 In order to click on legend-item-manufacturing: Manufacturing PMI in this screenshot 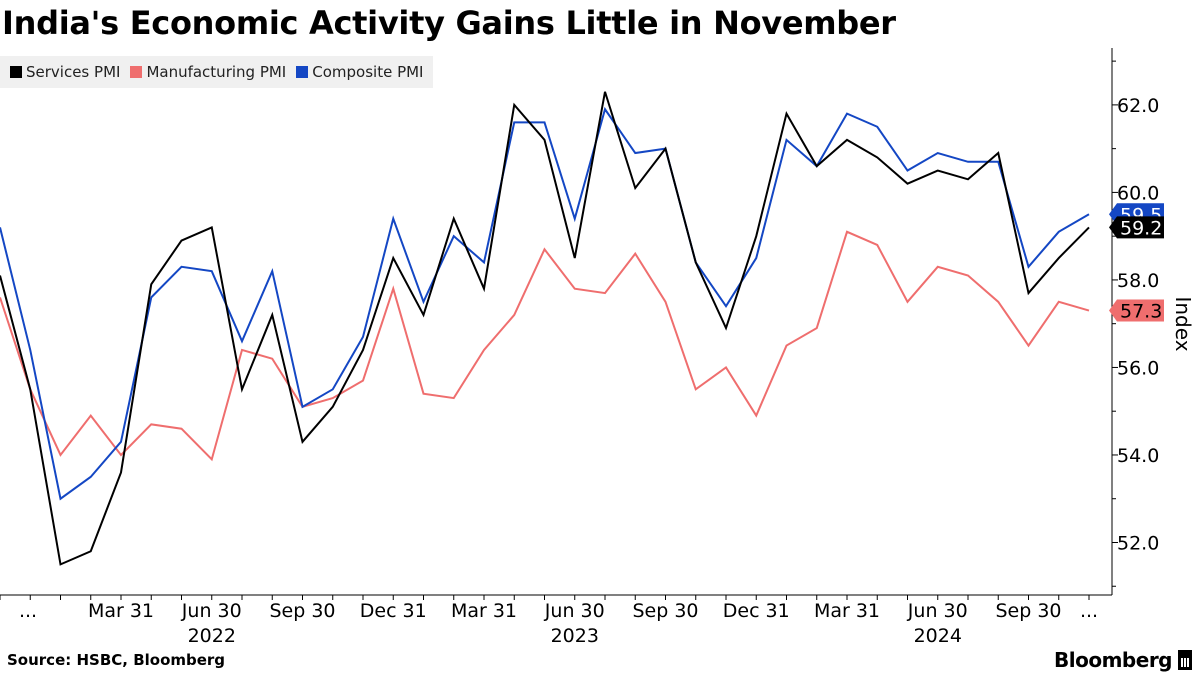, I will do `click(208, 72)`.